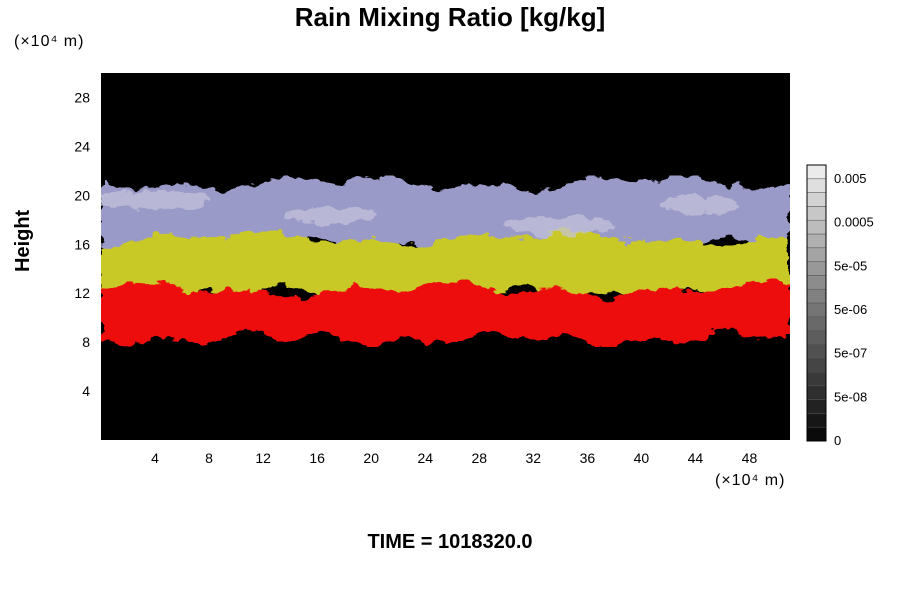 This screenshot has width=900, height=600. I want to click on x-tick-label: 48, so click(750, 458).